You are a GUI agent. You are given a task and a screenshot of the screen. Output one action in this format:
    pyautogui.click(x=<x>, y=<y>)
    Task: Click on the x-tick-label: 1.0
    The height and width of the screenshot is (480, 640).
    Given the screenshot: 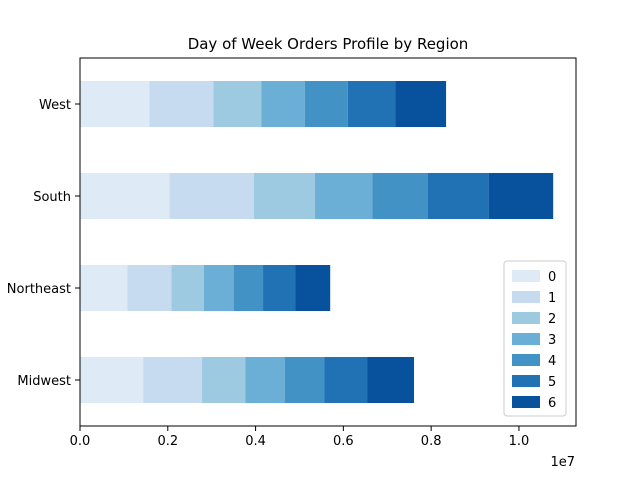 What is the action you would take?
    pyautogui.click(x=519, y=441)
    